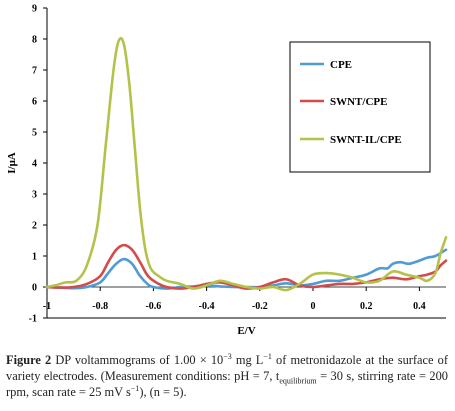 Image resolution: width=455 pixels, height=411 pixels. I want to click on y-tick-label: -1, so click(33, 319).